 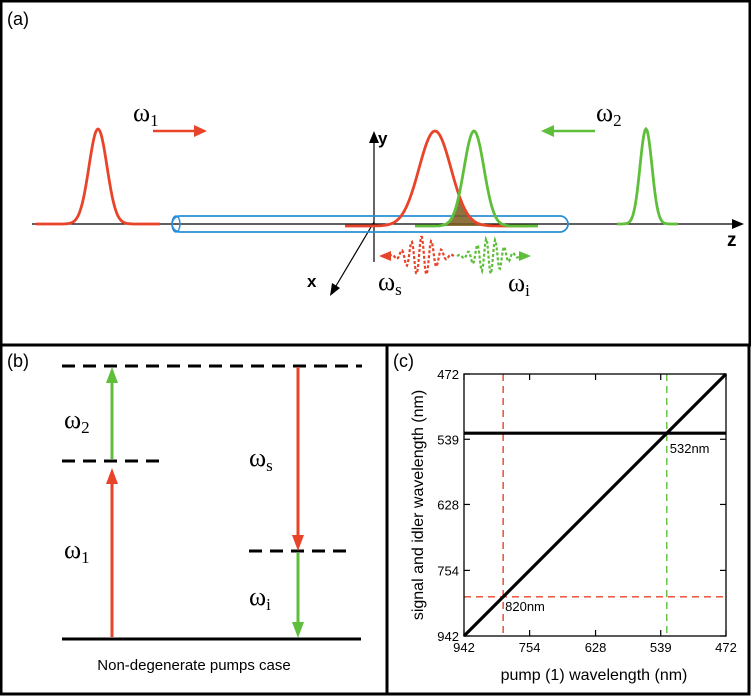 I want to click on omega-s-level-label: ωs, so click(x=261, y=459).